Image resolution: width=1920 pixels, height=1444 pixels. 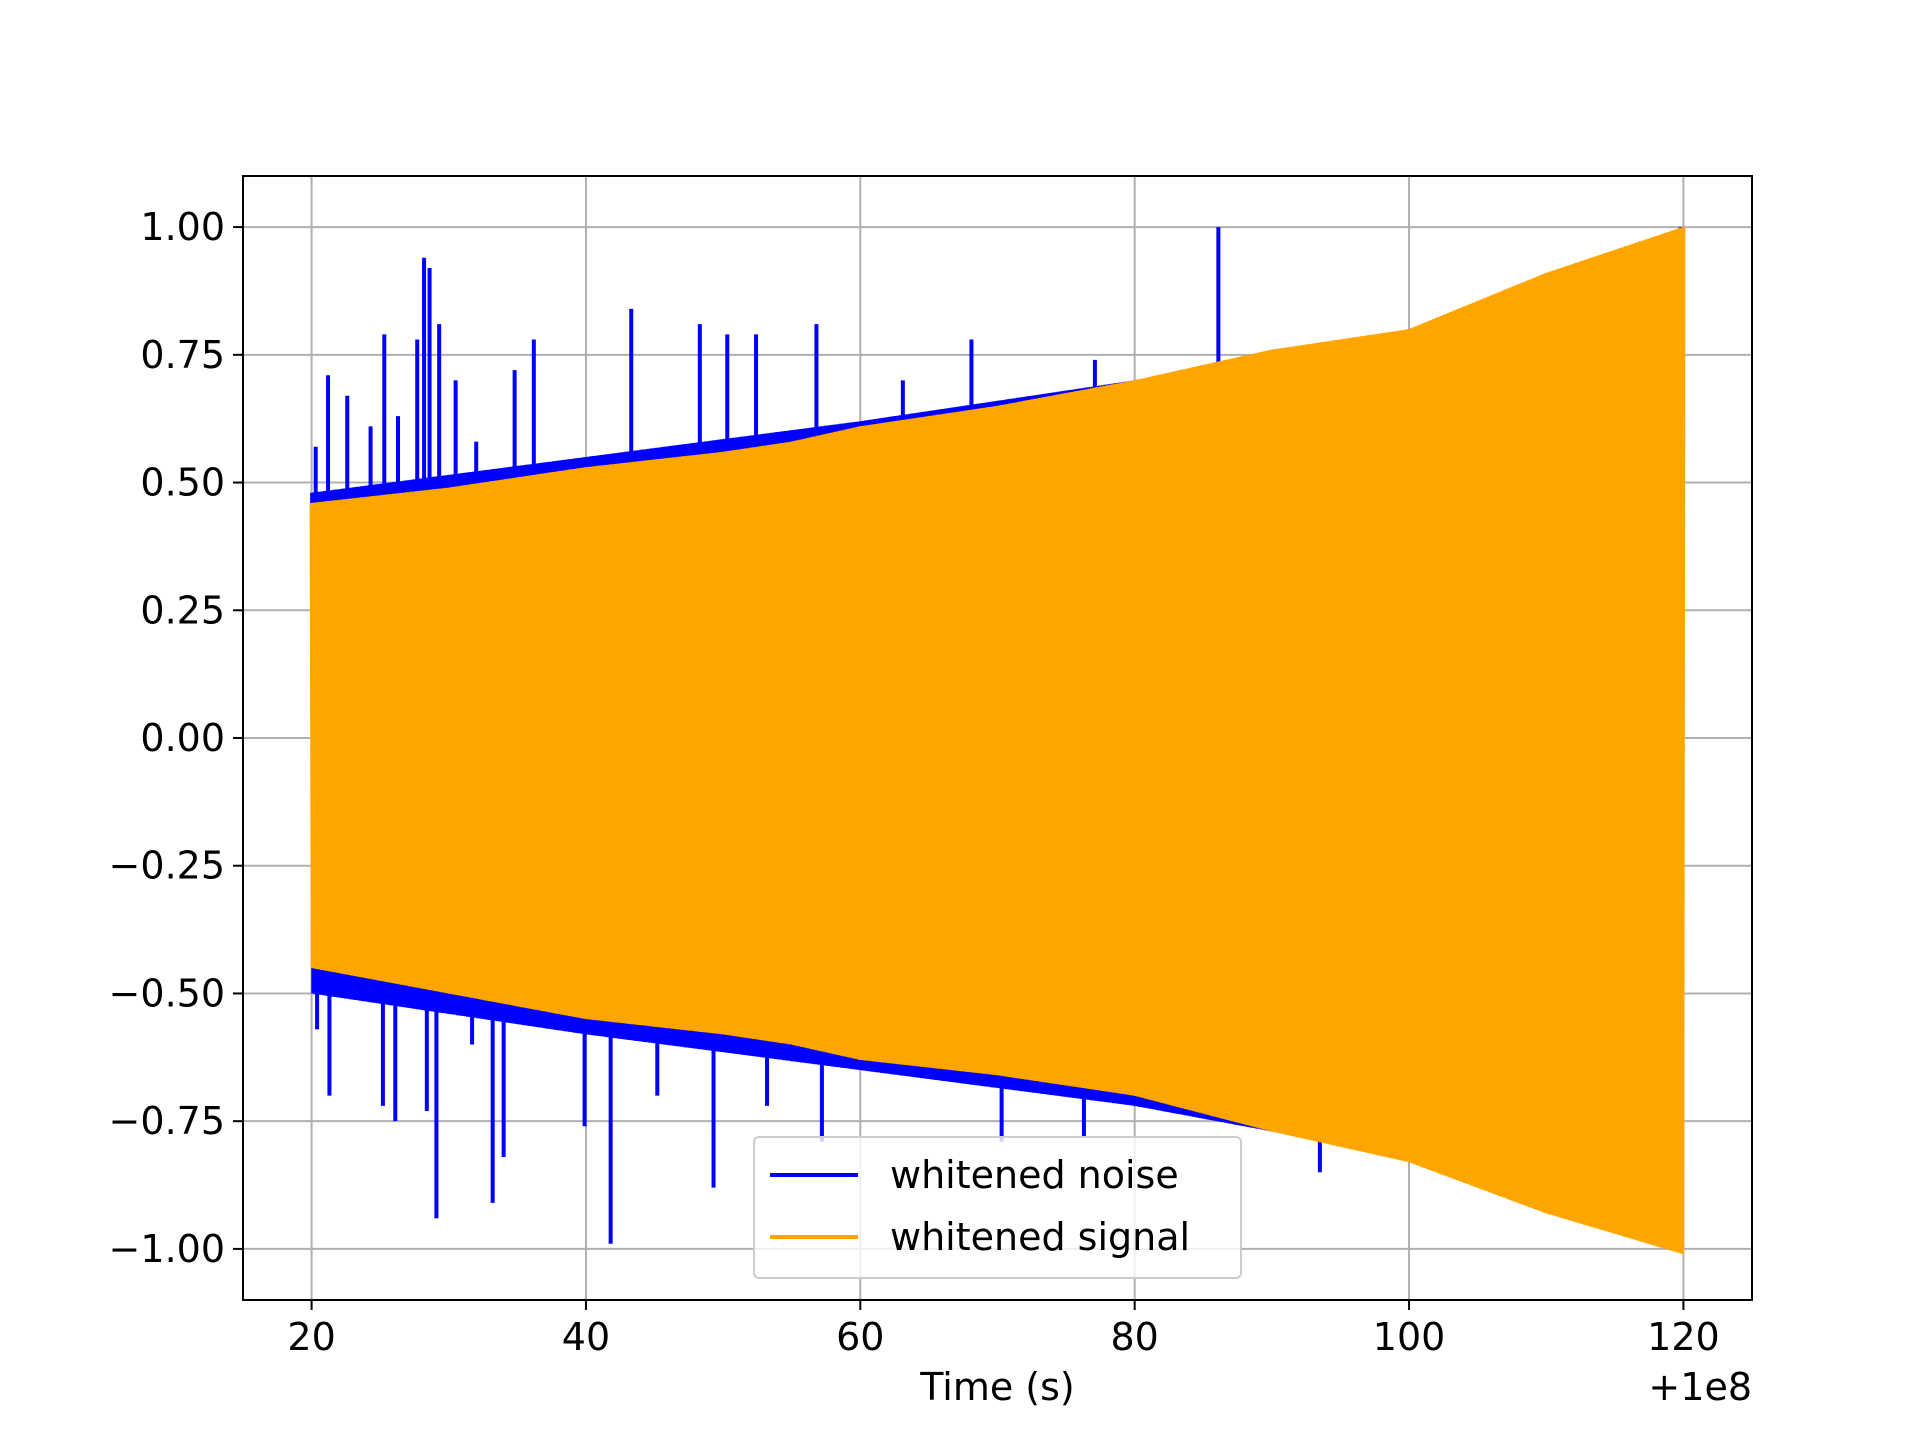 I want to click on y-tick-label: 0.00, so click(x=182, y=738).